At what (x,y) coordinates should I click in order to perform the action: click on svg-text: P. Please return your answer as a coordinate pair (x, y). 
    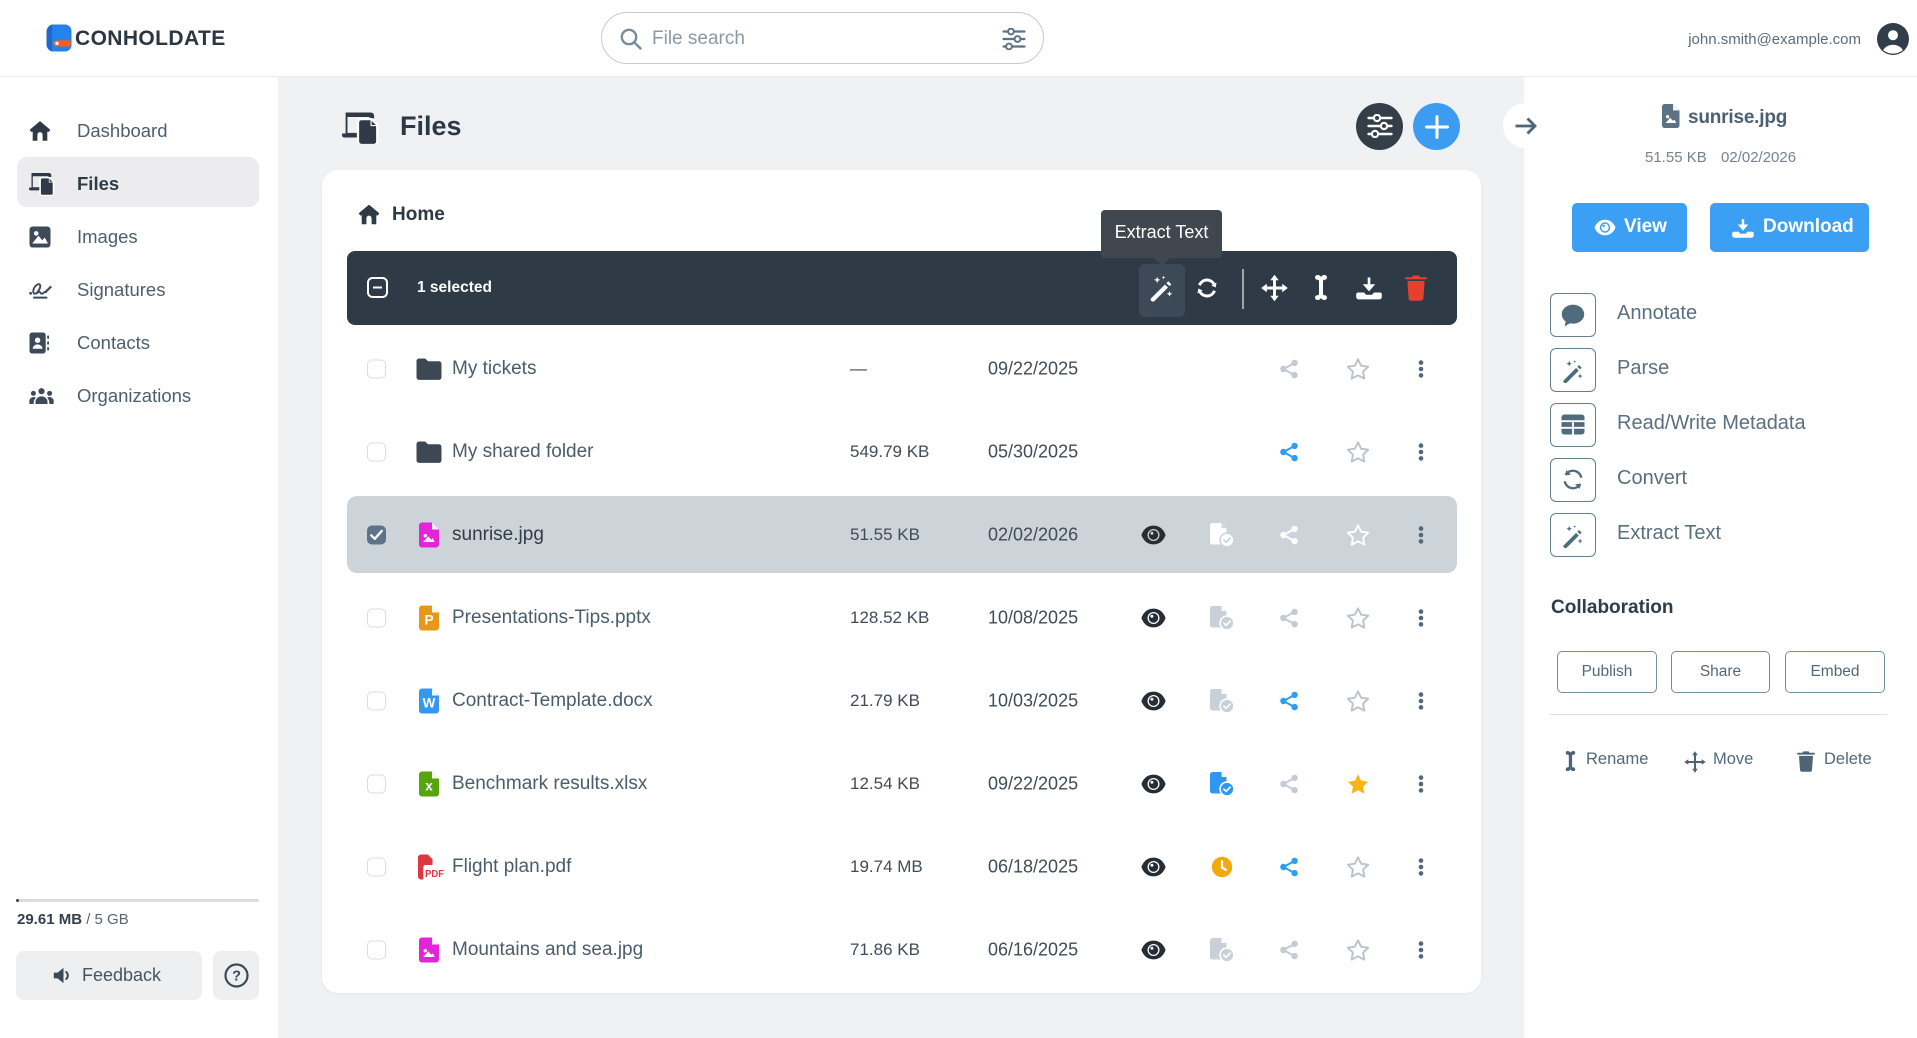
    Looking at the image, I should click on (428, 619).